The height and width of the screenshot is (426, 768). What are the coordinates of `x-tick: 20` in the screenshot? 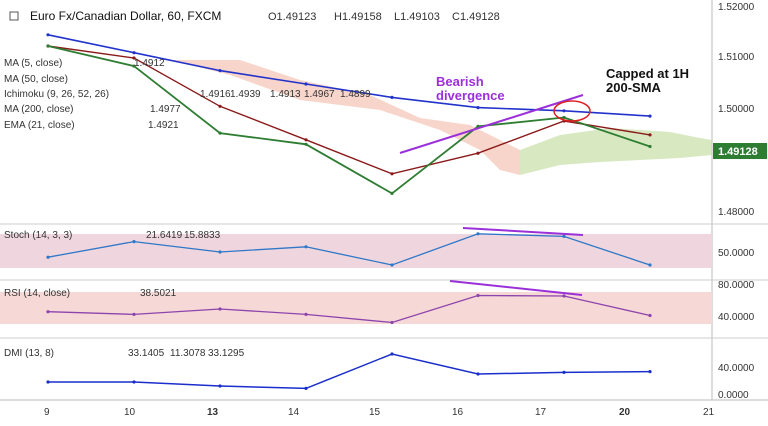 It's located at (625, 412).